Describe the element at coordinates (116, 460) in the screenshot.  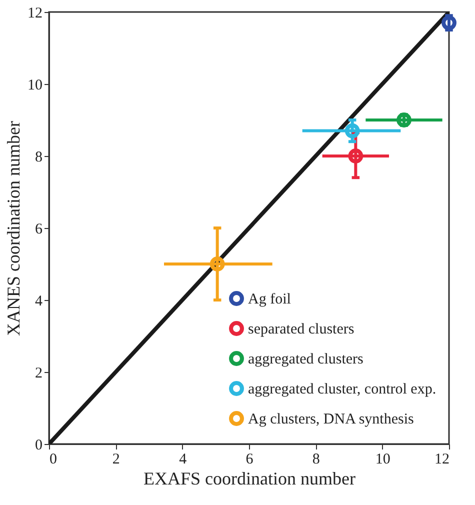
I see `x-tick-label: 2` at that location.